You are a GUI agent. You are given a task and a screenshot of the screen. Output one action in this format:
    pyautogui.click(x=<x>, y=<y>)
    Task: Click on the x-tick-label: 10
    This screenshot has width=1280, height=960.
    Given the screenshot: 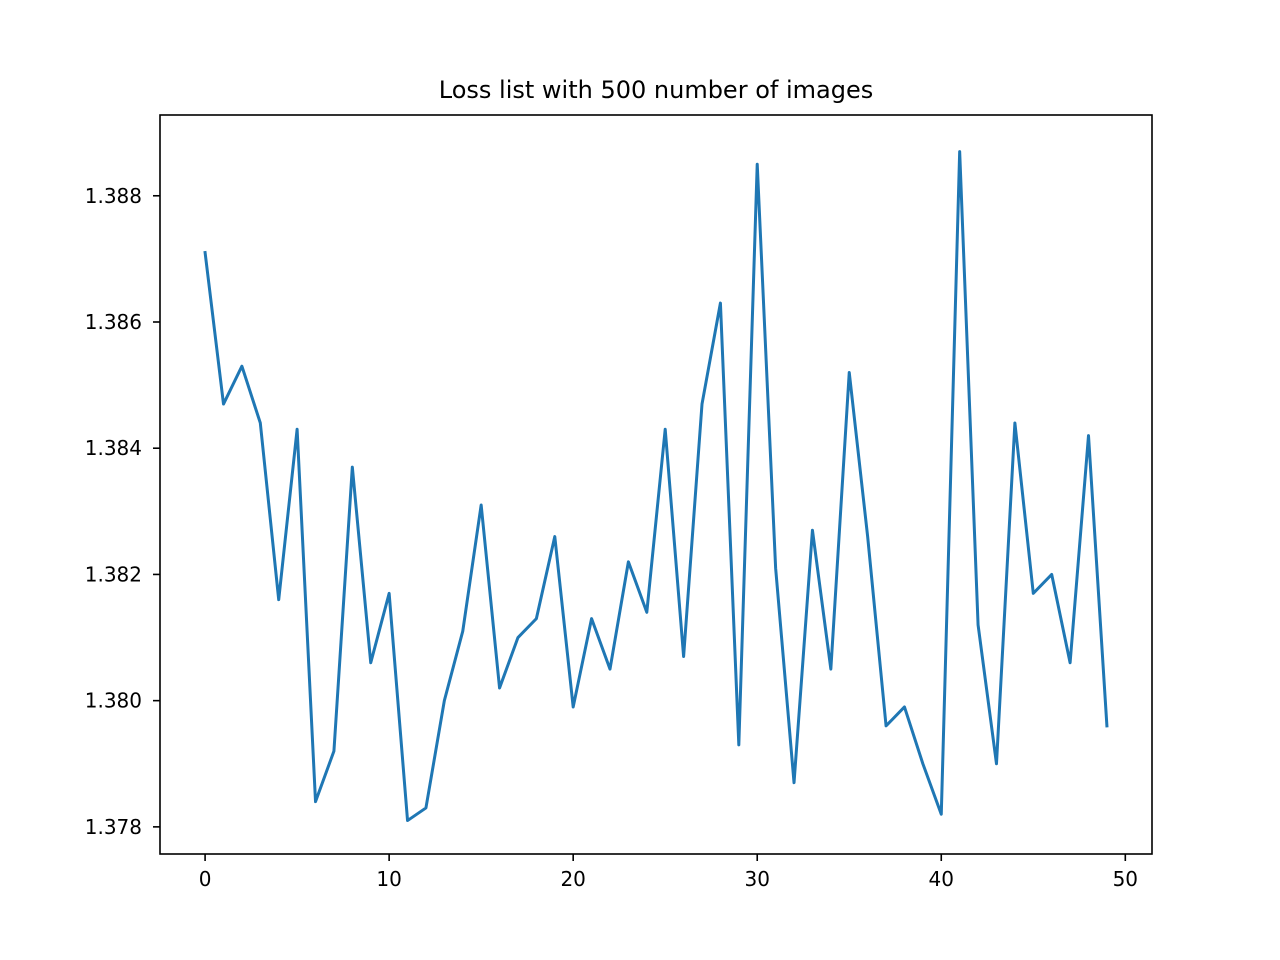 What is the action you would take?
    pyautogui.click(x=388, y=879)
    